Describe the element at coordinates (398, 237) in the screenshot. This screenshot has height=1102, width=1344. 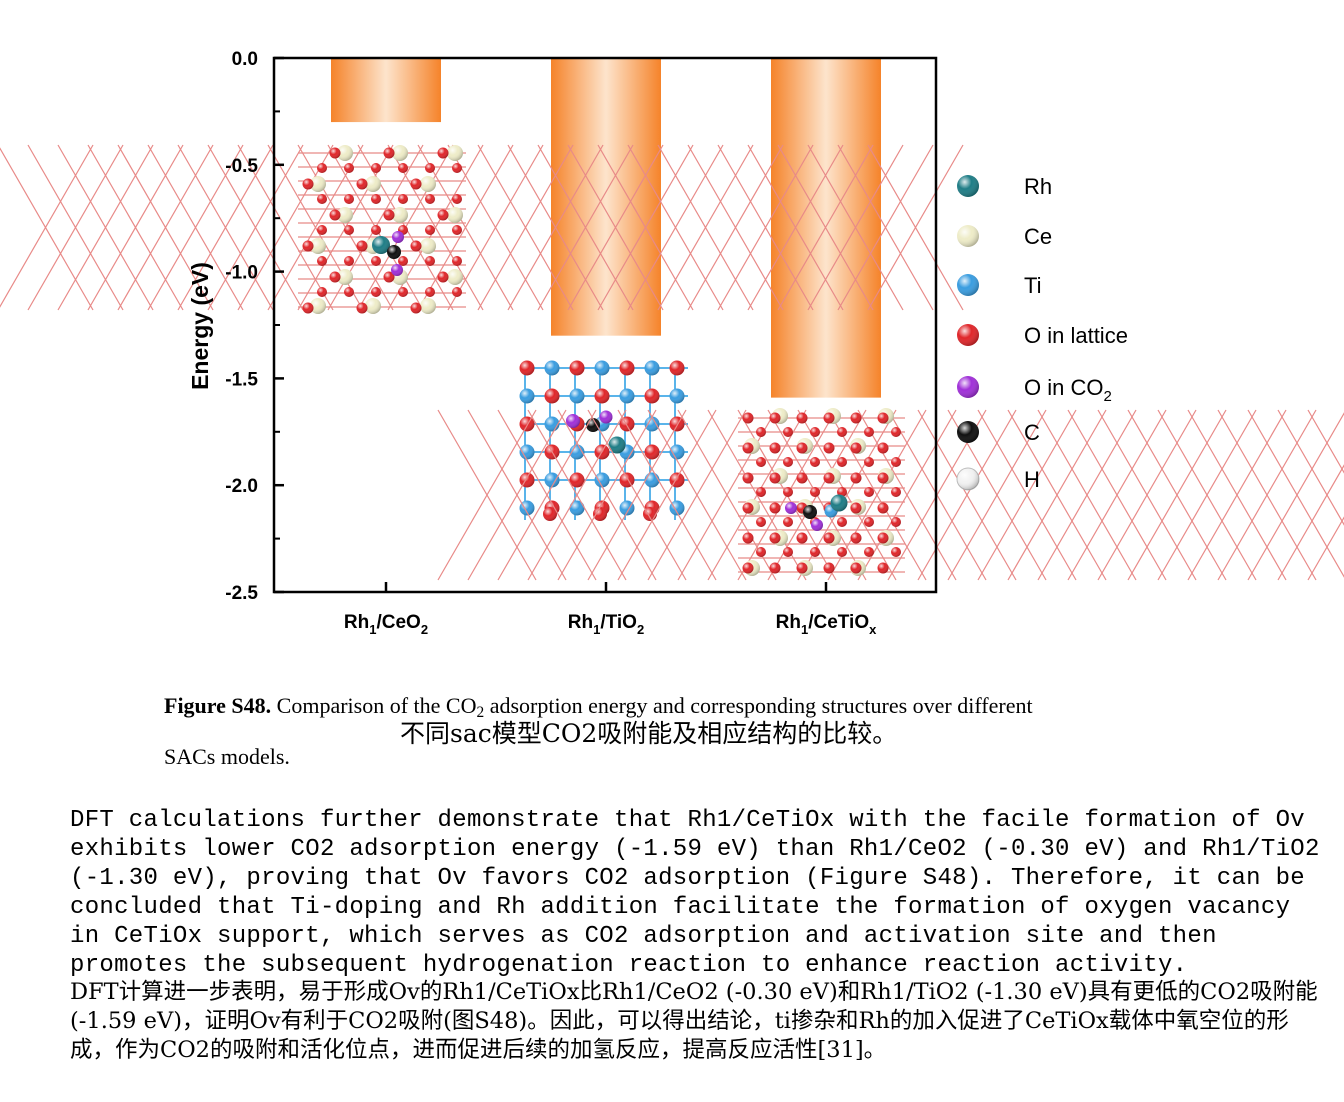
I see `o-co2-atom-shade` at that location.